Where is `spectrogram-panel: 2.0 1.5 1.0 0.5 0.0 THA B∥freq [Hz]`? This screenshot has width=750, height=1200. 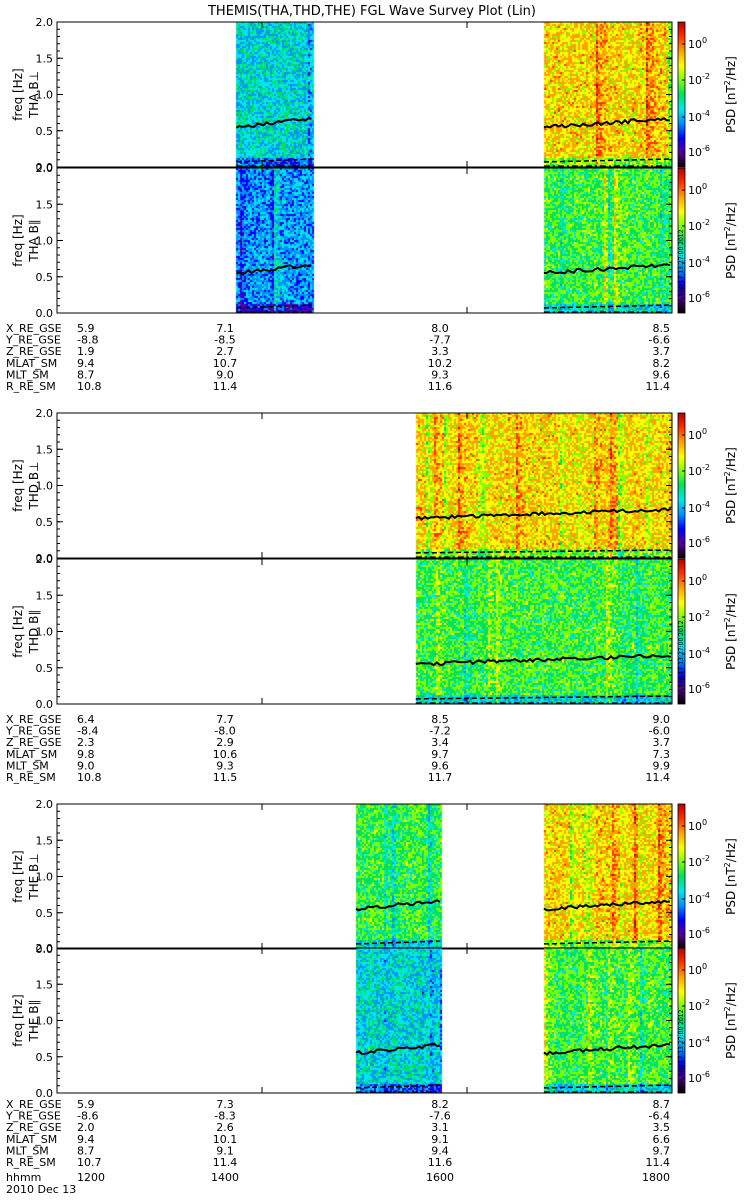 spectrogram-panel: 2.0 1.5 1.0 0.5 0.0 THA B∥freq [Hz] is located at coordinates (342, 241).